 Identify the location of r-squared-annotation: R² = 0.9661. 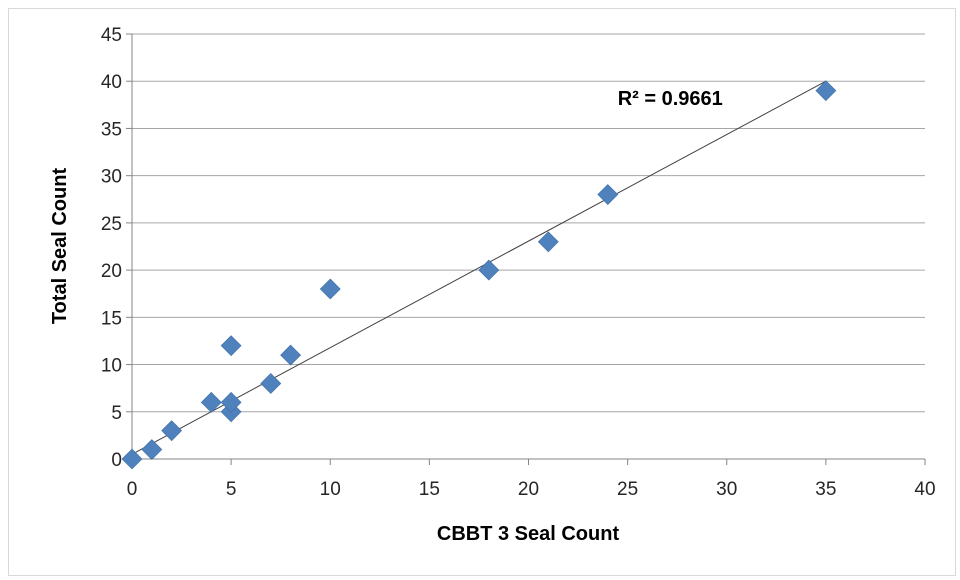
(670, 99).